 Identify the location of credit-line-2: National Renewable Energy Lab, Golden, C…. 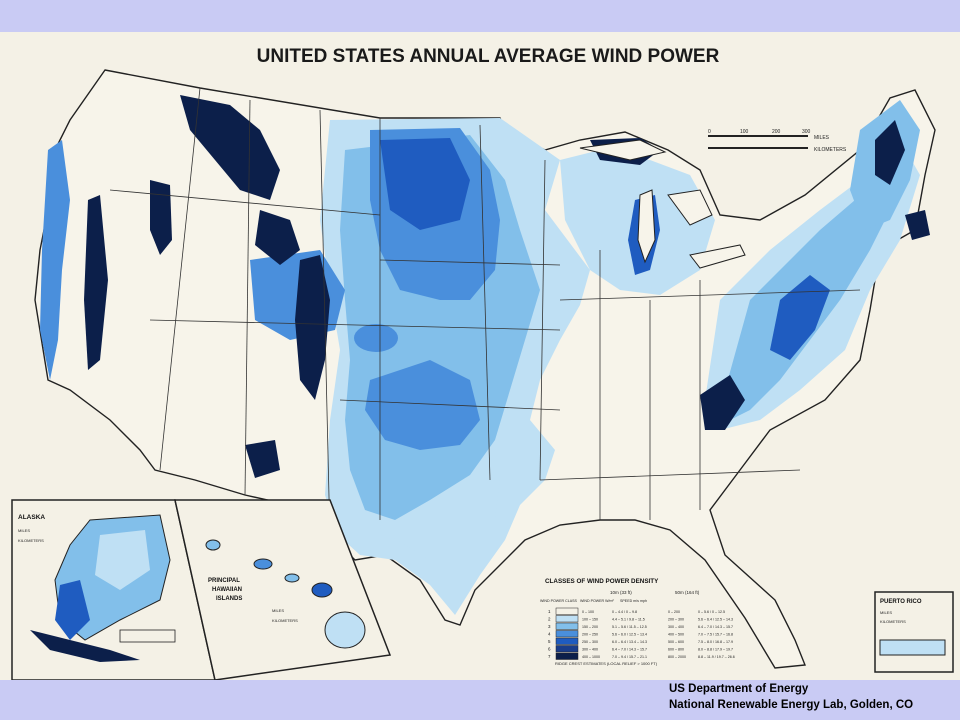
(791, 705).